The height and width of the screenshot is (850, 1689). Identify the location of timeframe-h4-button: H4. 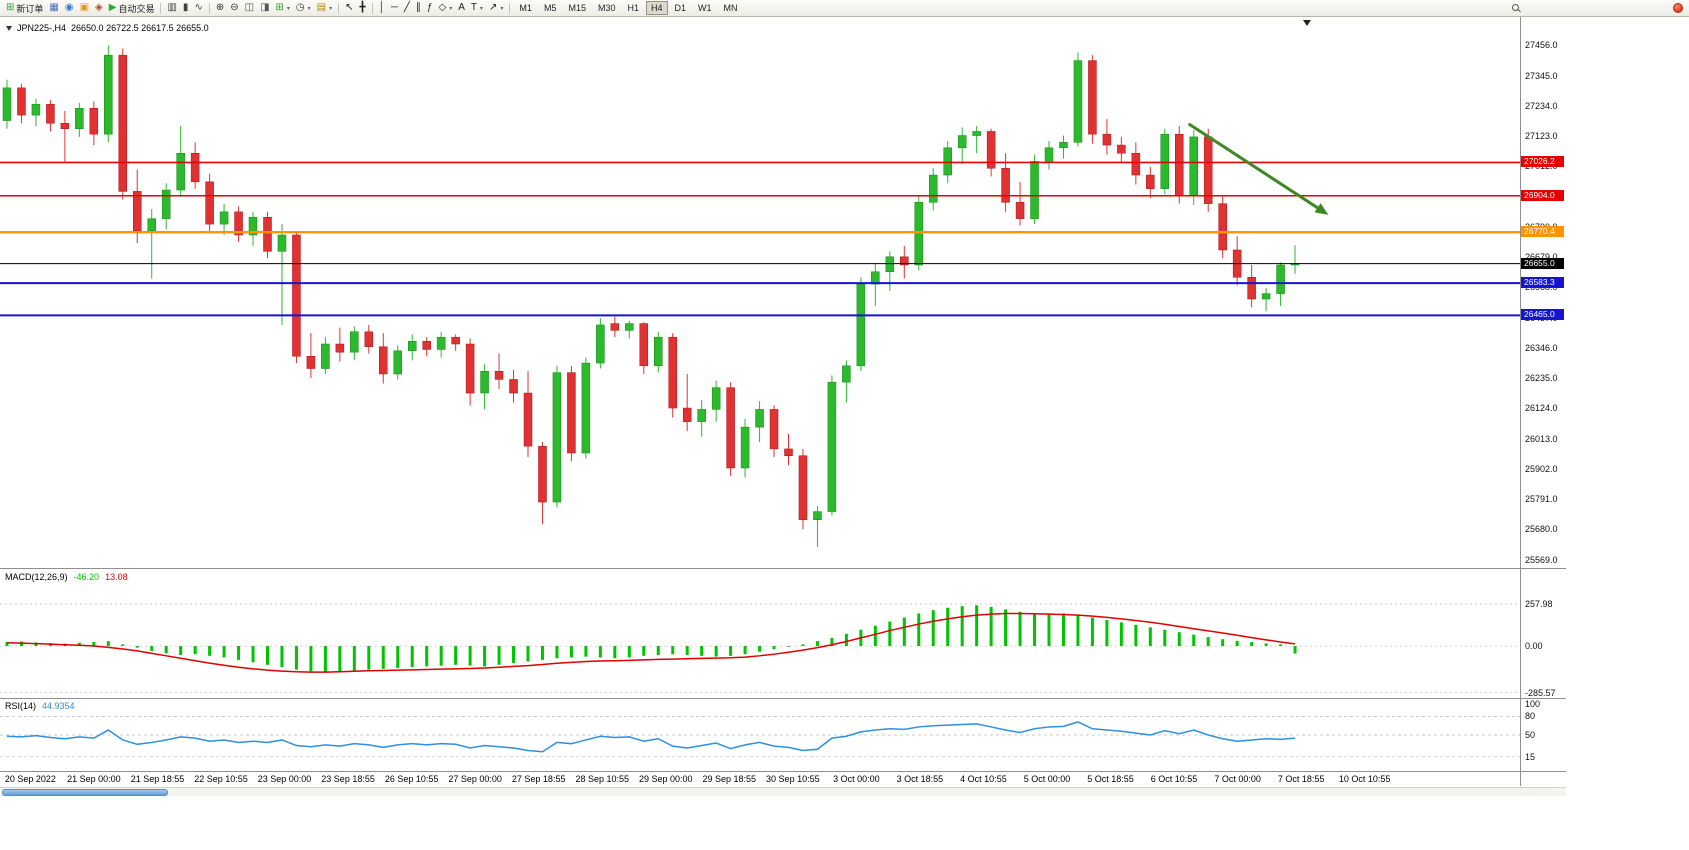
(657, 8).